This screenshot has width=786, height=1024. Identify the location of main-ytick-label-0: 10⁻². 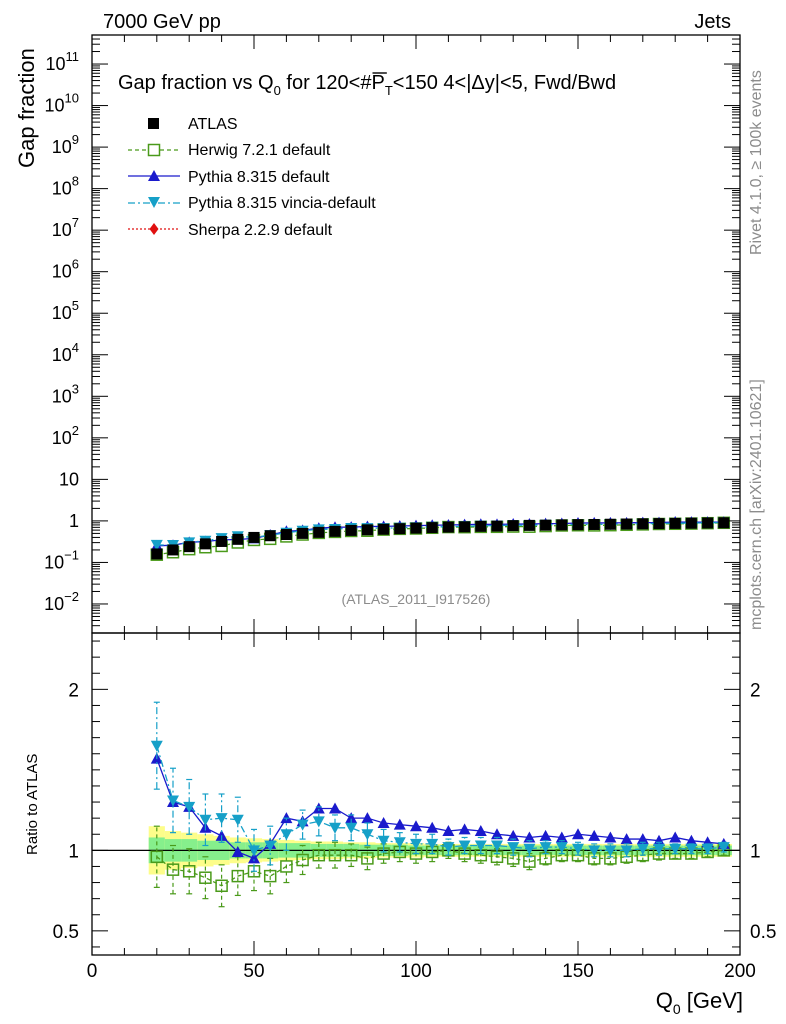
(61, 601).